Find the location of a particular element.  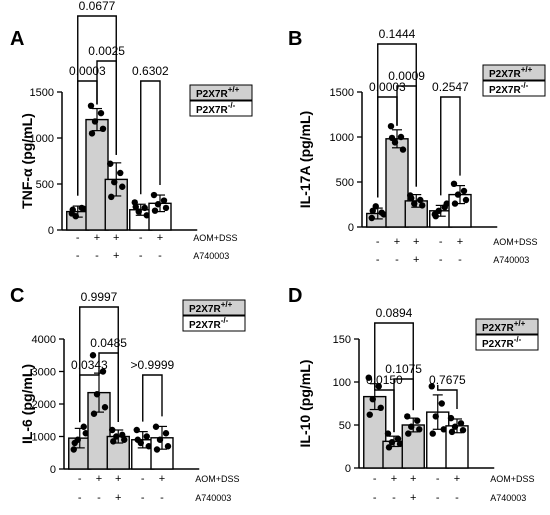

y-tick-label: 500 is located at coordinates (45, 185).